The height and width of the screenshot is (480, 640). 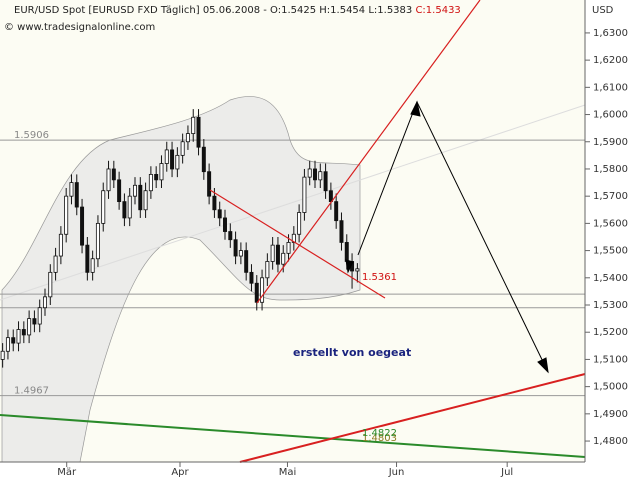 I want to click on y-tick-label: 1,6200, so click(x=610, y=60).